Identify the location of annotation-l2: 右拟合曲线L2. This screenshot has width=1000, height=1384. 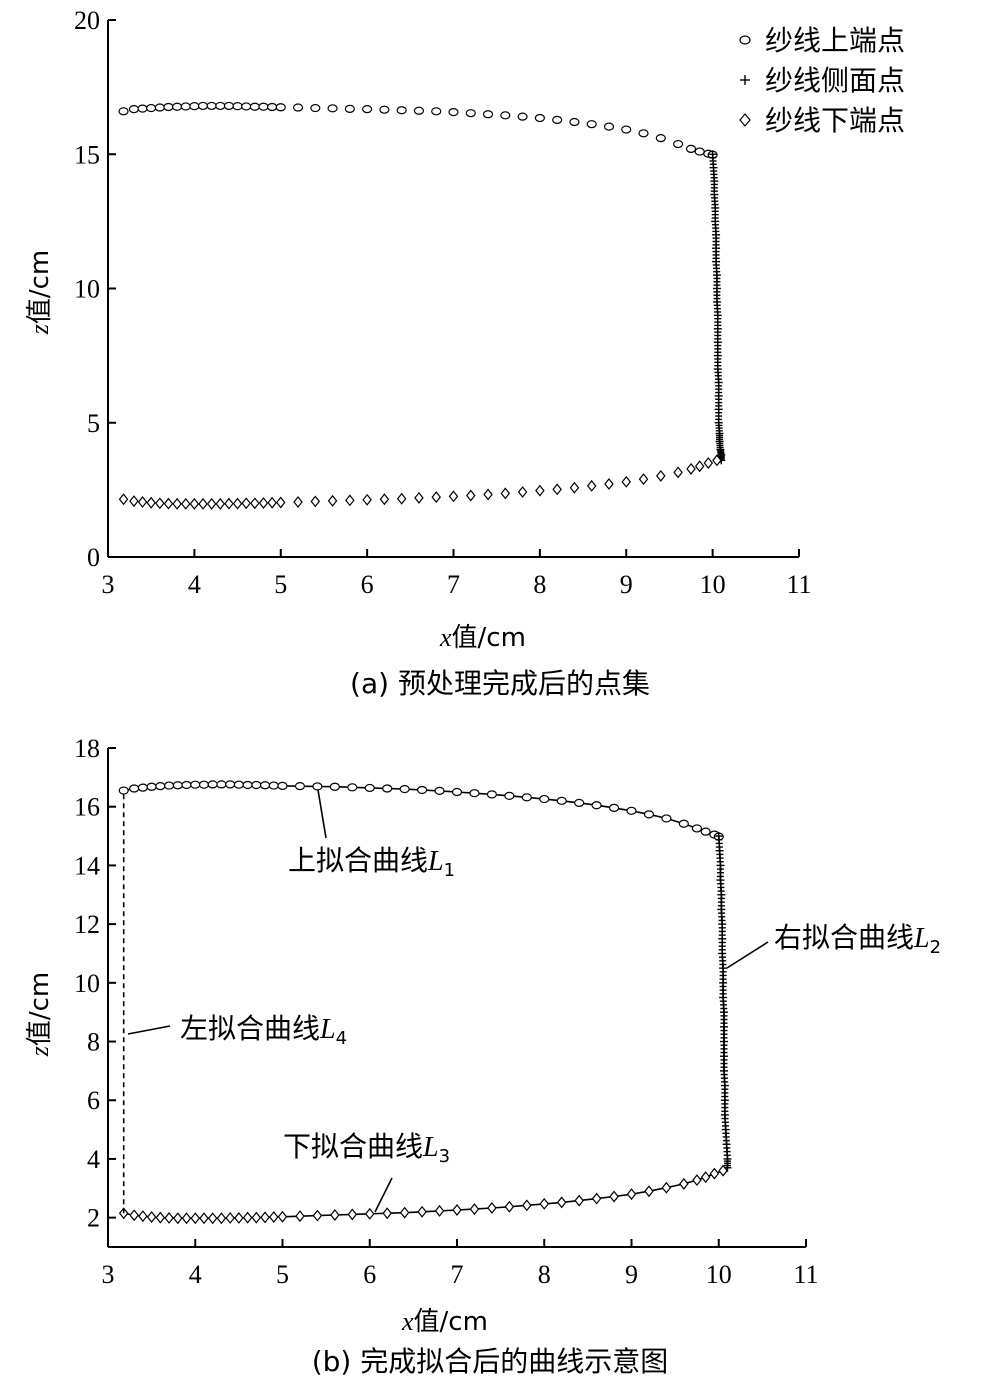
(857, 939).